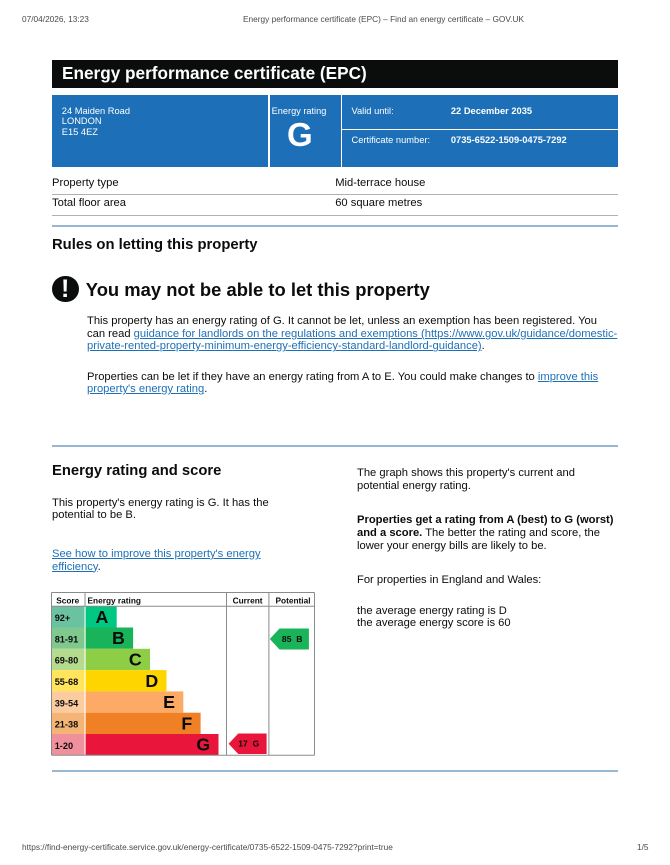 This screenshot has height=865, width=670. I want to click on svg-text: Potential, so click(292, 600).